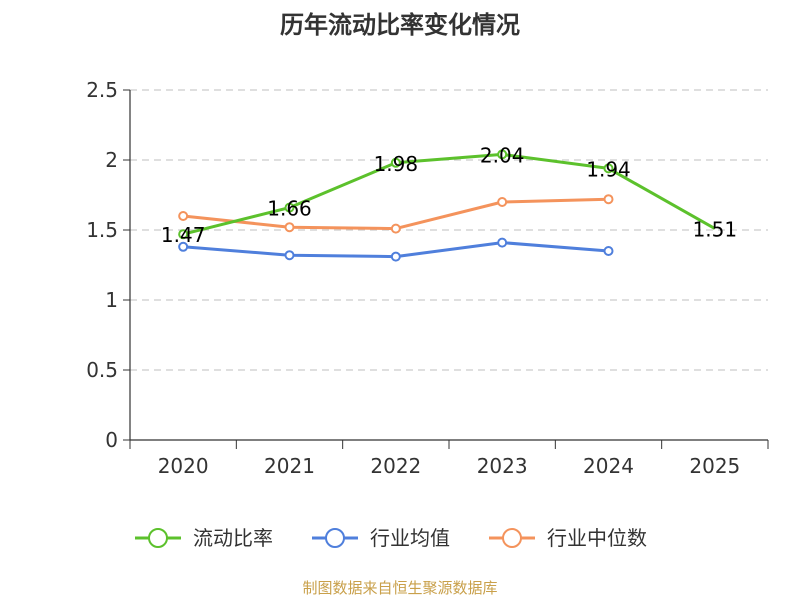 This screenshot has width=800, height=600. Describe the element at coordinates (608, 251) in the screenshot. I see `series-point-1-2024` at that location.